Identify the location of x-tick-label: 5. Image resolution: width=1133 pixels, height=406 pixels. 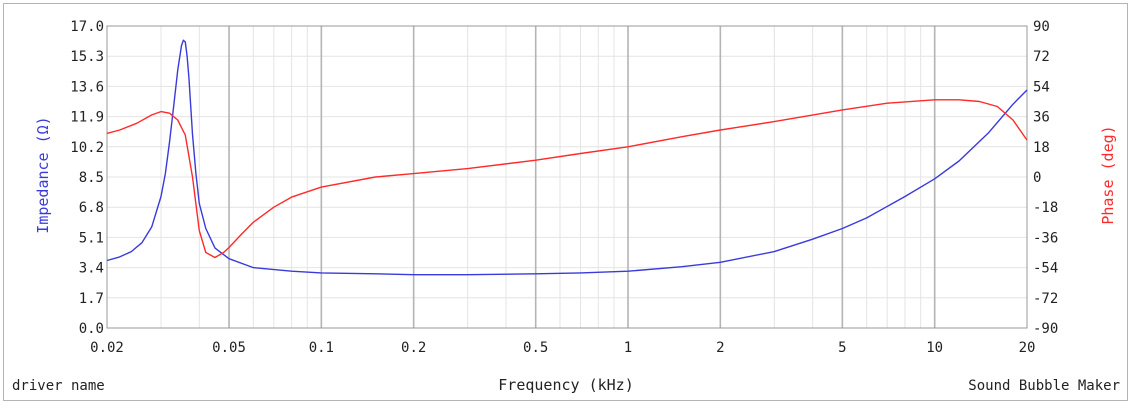
(842, 348).